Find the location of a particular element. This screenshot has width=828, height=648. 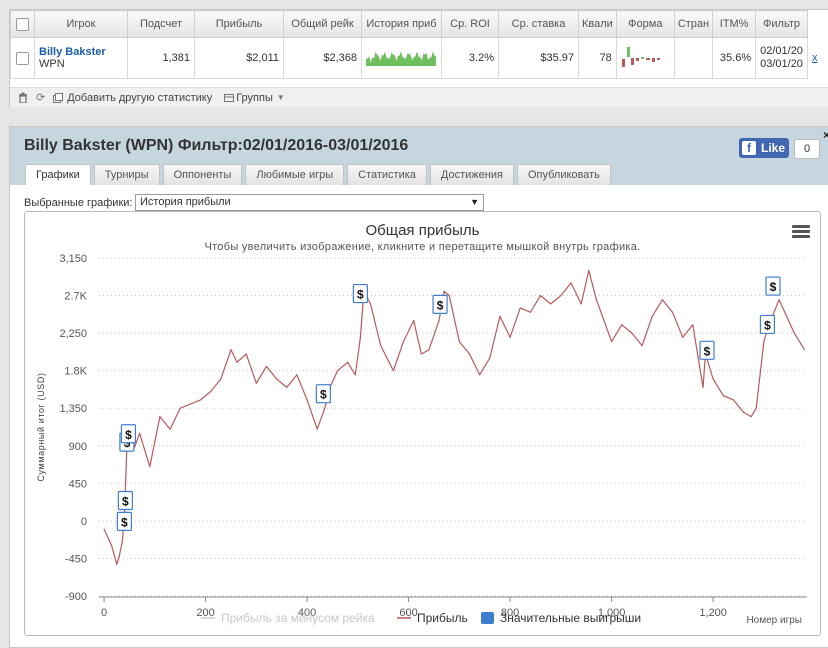

groups-label: Группы is located at coordinates (254, 97).